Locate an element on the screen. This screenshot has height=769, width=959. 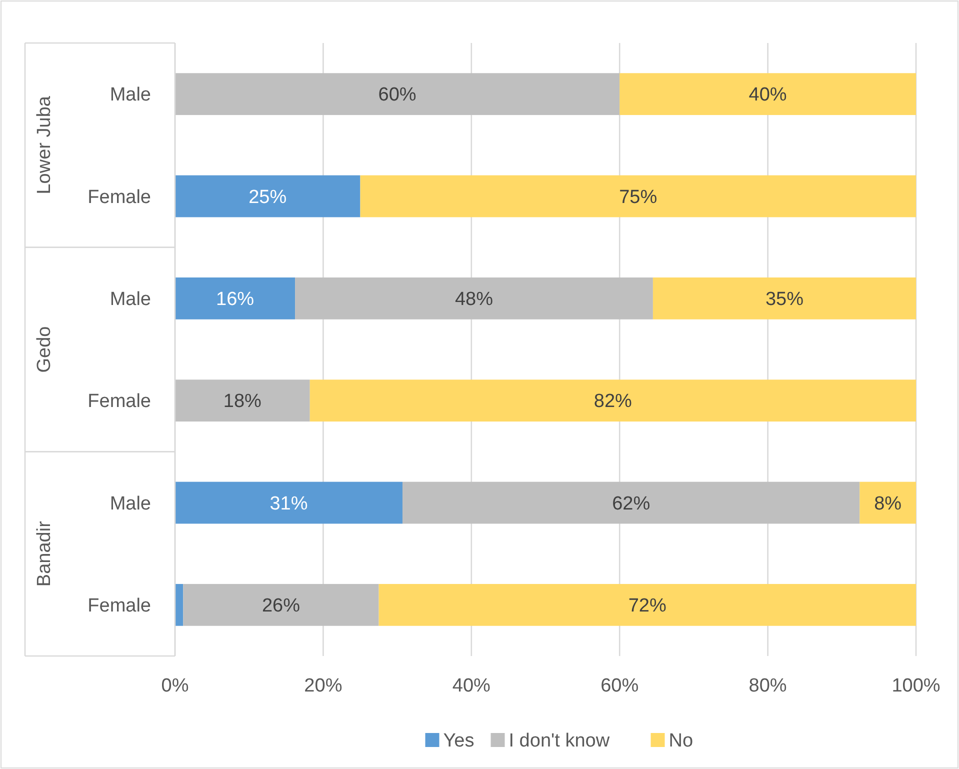
legend-label: No is located at coordinates (681, 741).